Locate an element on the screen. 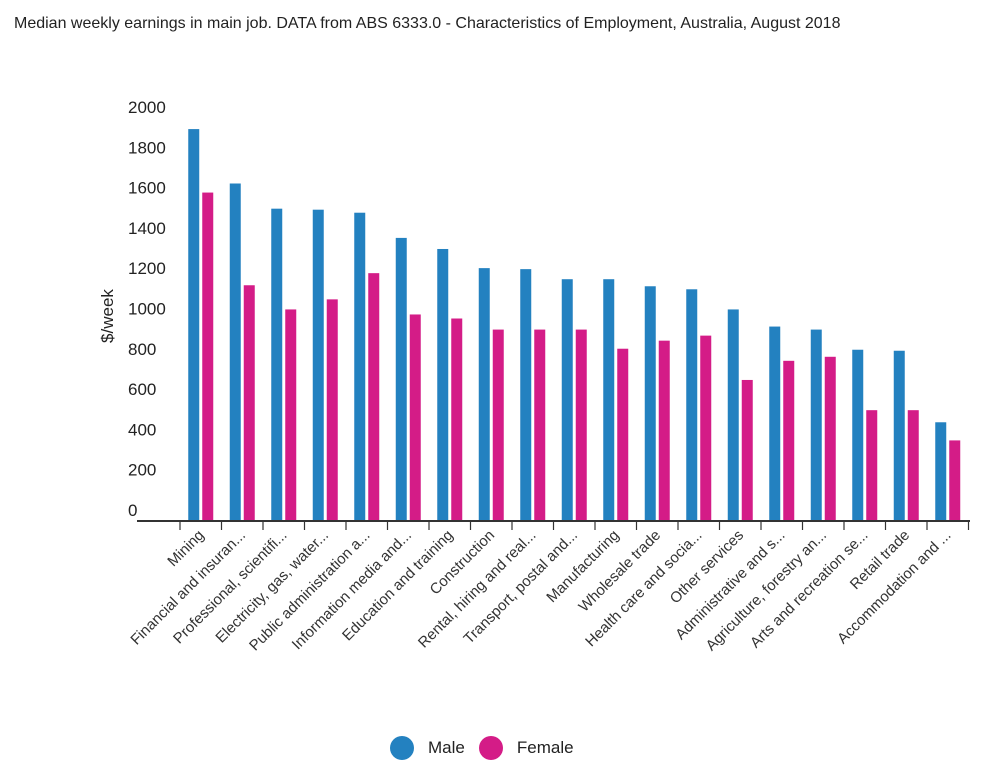 This screenshot has height=768, width=1000. y-tick-label: 1600 is located at coordinates (147, 188).